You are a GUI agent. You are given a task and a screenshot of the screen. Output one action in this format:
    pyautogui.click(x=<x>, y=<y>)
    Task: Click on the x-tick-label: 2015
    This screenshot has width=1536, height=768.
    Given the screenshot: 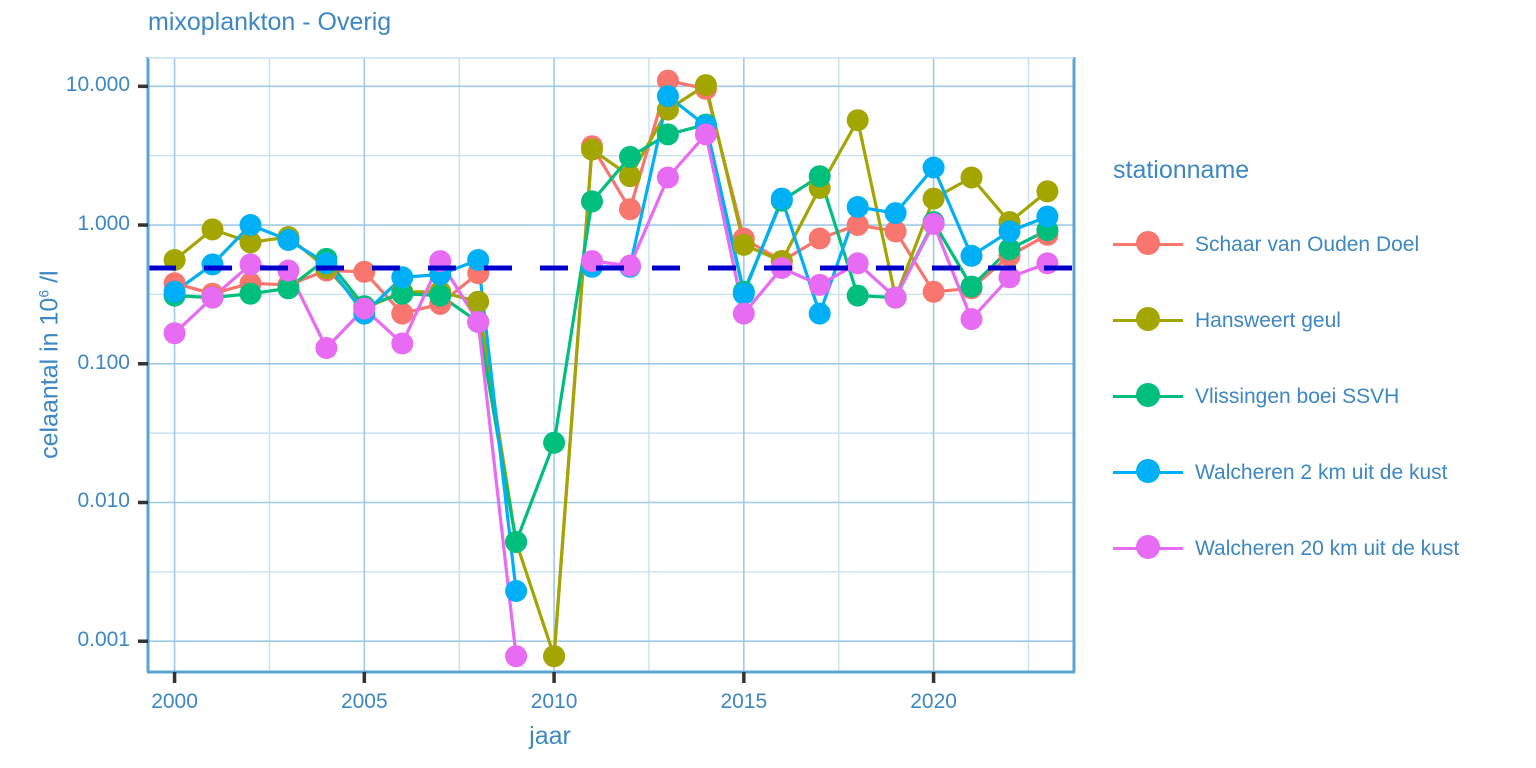 What is the action you would take?
    pyautogui.click(x=744, y=701)
    